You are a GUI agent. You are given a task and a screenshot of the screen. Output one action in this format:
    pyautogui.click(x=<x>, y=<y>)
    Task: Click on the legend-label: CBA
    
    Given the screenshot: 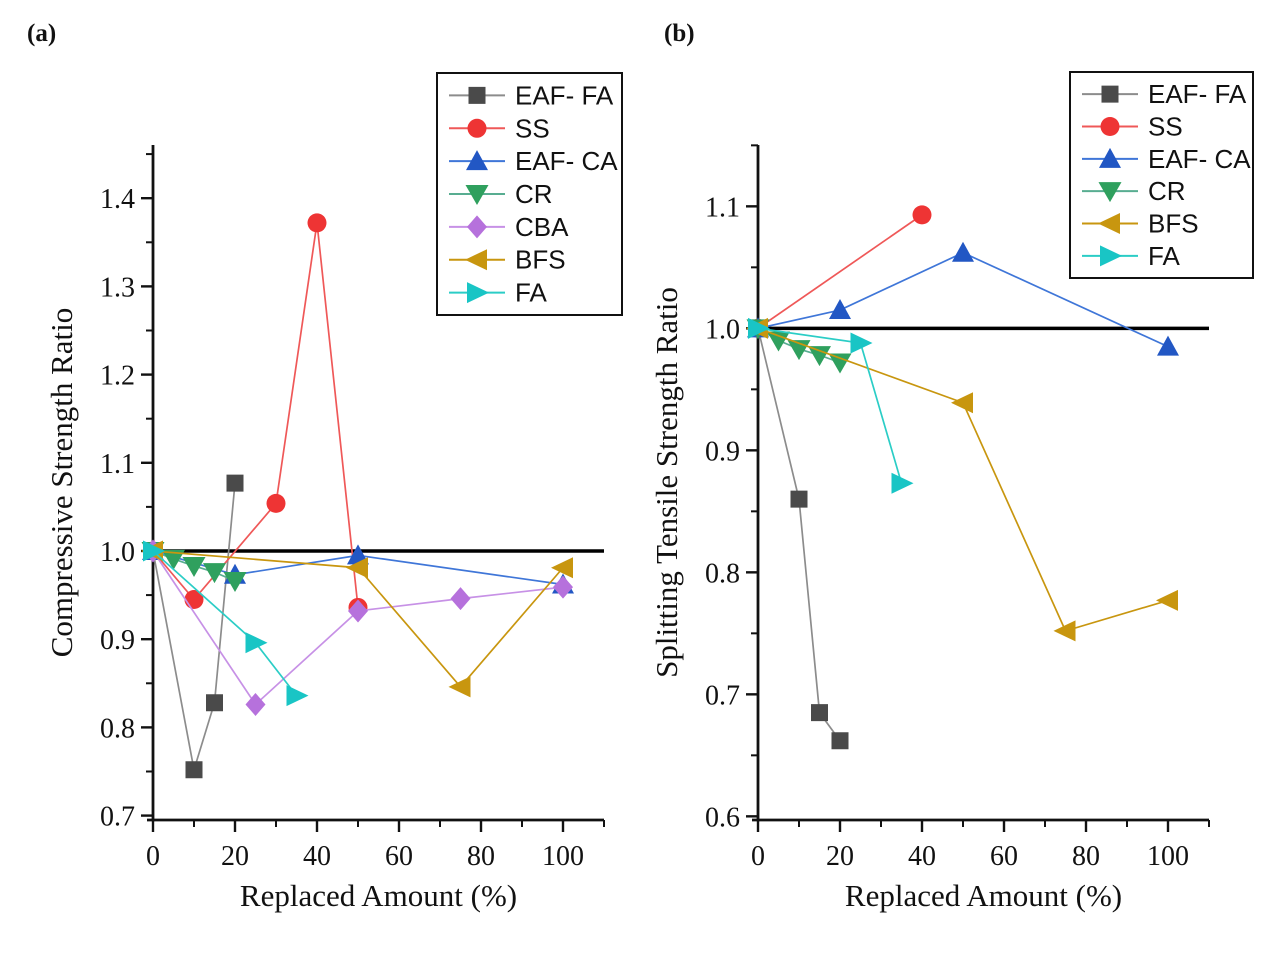 What is the action you would take?
    pyautogui.click(x=542, y=227)
    